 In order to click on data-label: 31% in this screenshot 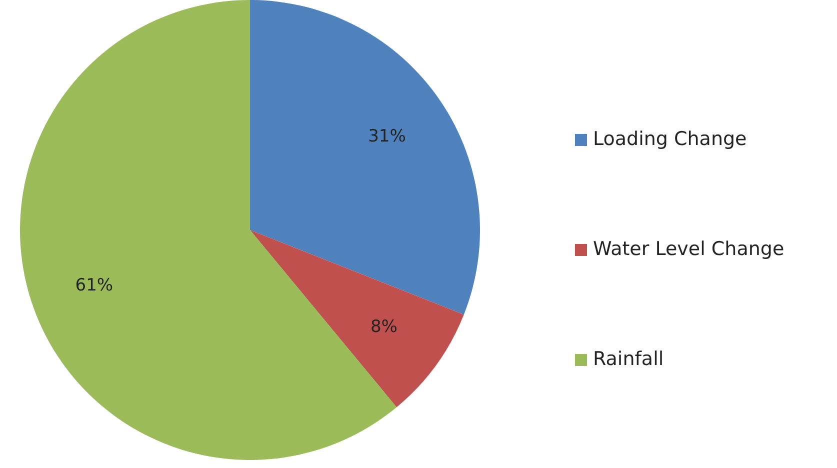, I will do `click(387, 136)`.